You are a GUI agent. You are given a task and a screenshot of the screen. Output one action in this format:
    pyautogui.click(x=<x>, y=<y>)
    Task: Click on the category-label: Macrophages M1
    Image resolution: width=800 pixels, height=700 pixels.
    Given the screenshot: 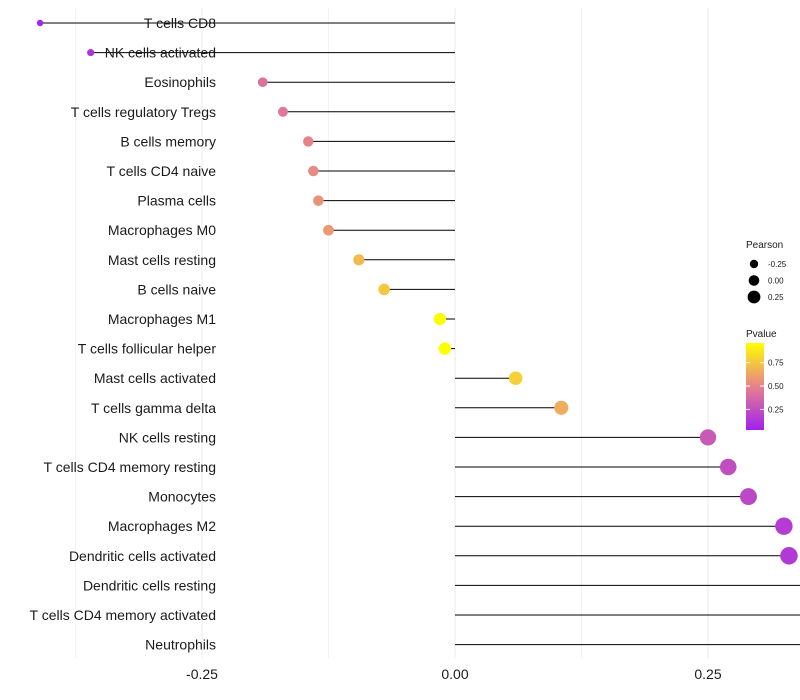 What is the action you would take?
    pyautogui.click(x=162, y=319)
    